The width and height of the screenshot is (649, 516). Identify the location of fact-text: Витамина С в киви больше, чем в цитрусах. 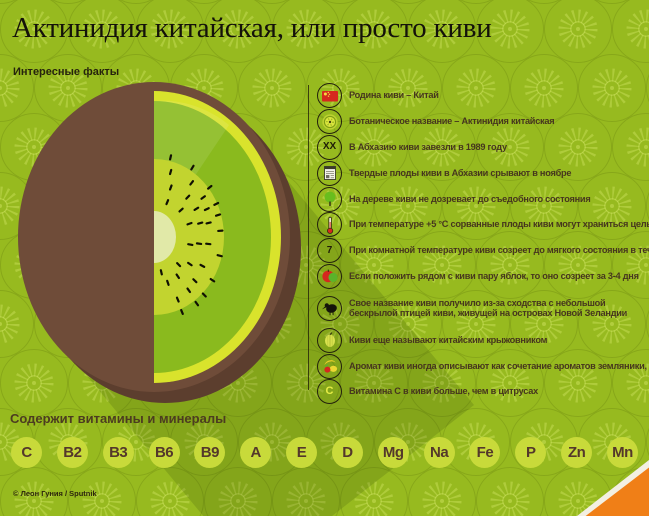
(443, 391).